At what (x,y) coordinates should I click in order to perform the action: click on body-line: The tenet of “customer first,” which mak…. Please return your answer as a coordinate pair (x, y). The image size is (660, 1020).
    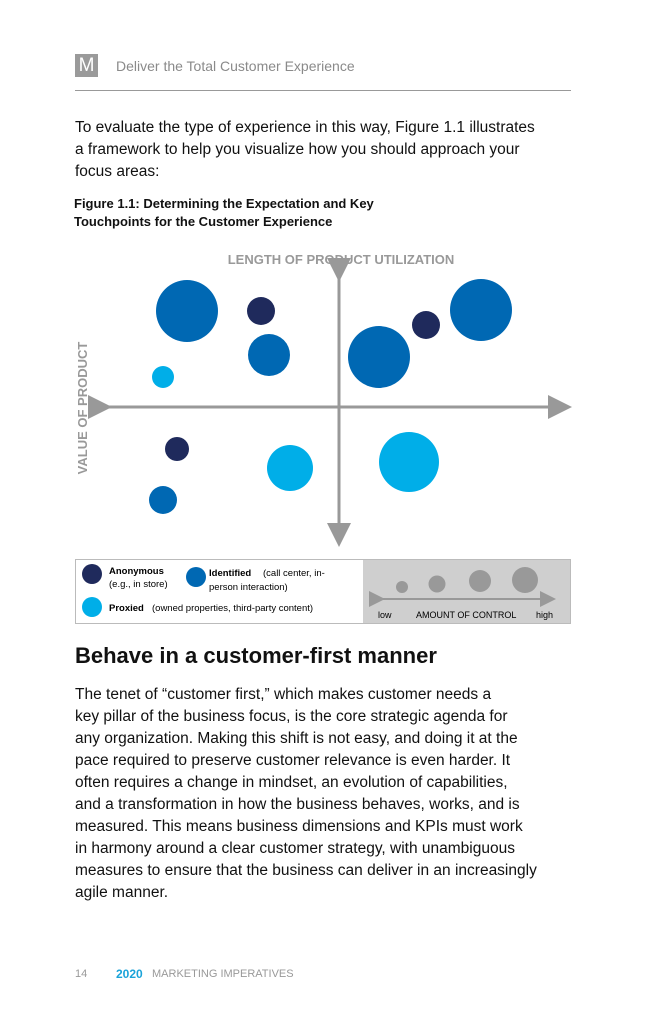
    Looking at the image, I should click on (283, 694).